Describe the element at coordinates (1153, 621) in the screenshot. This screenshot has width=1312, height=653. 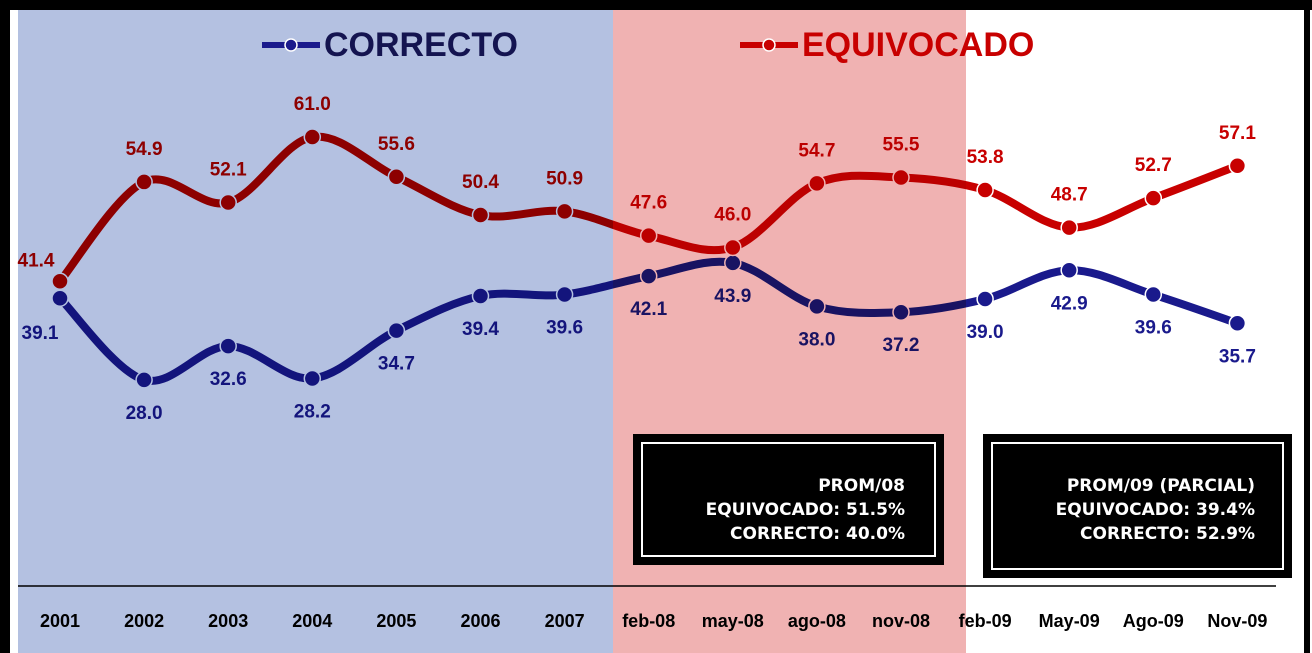
I see `x-tick-label: Ago-09` at that location.